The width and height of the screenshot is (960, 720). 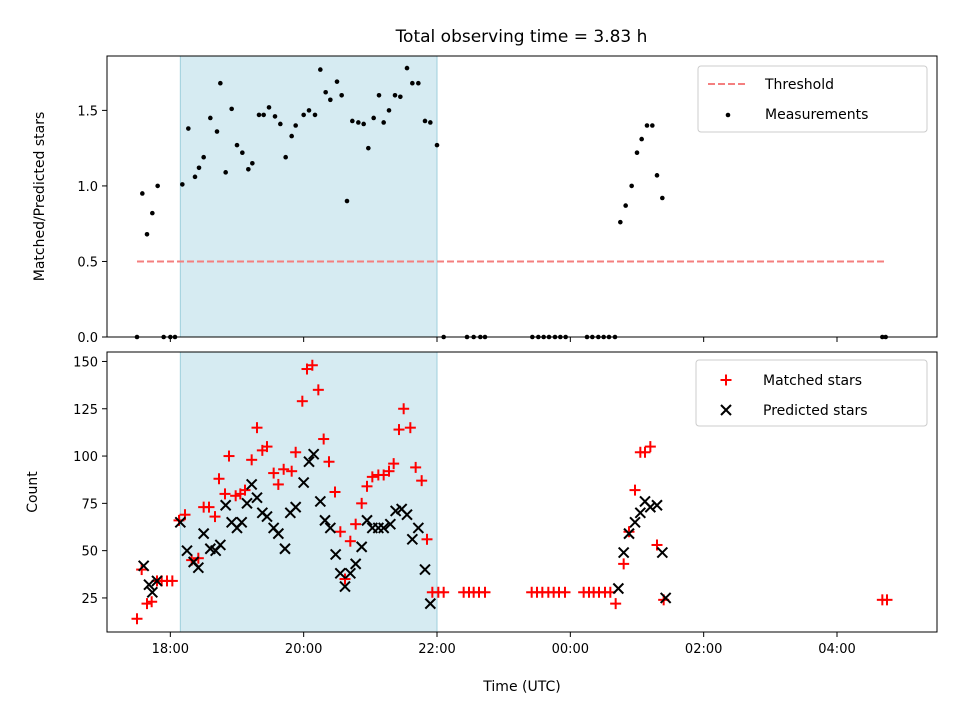 What do you see at coordinates (570, 649) in the screenshot?
I see `time-x-tick-label: 00:00` at bounding box center [570, 649].